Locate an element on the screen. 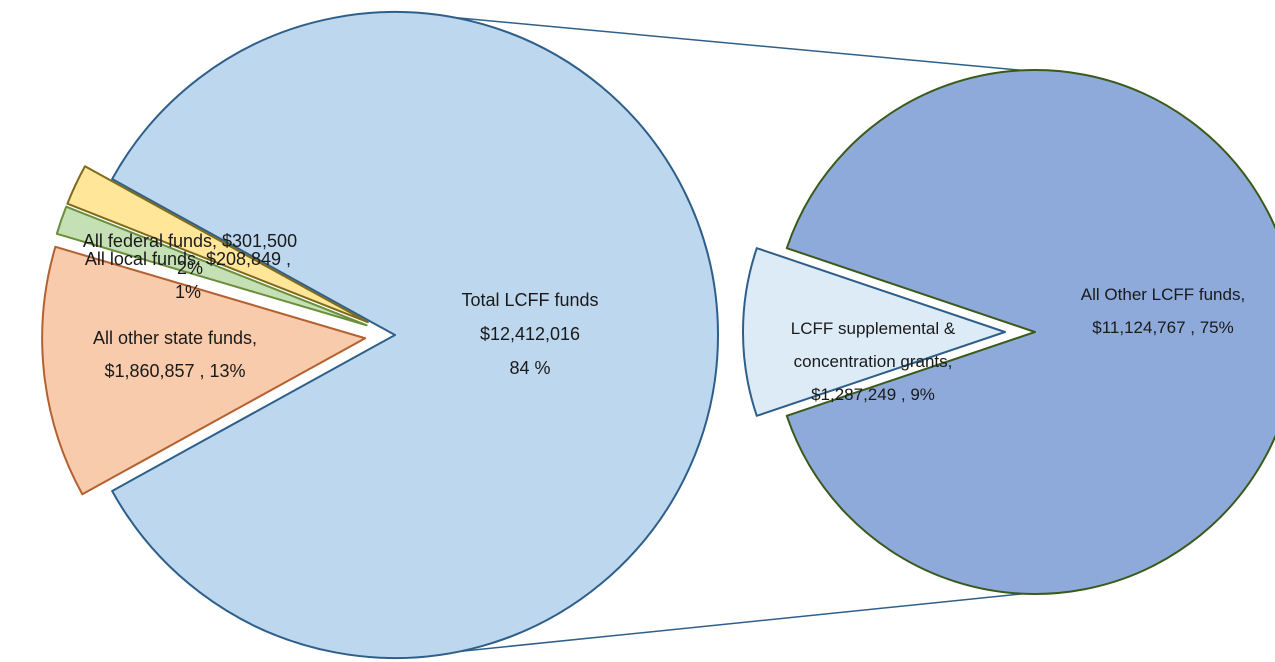 This screenshot has width=1275, height=662. connector-line-bottom is located at coordinates (717, 625).